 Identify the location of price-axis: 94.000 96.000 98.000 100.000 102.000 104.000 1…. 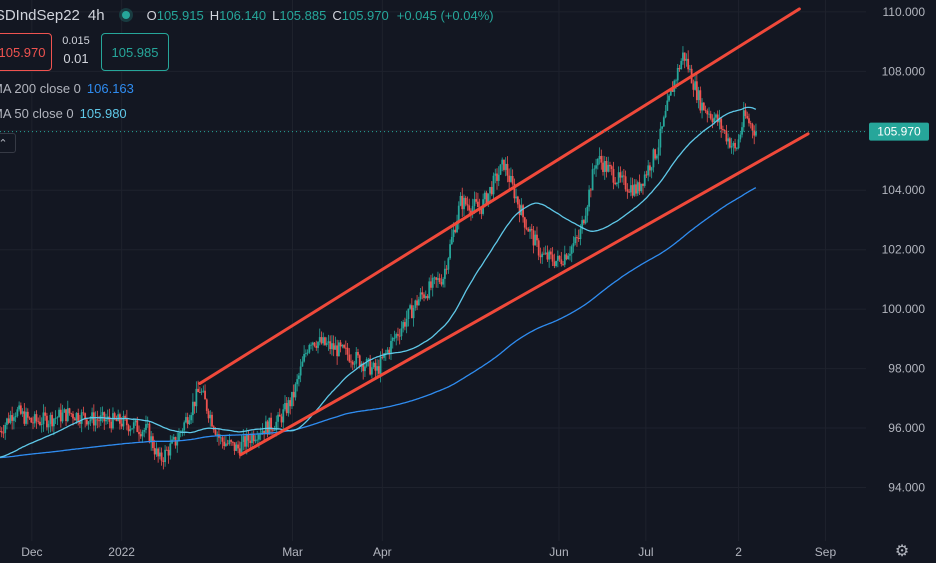
(901, 270).